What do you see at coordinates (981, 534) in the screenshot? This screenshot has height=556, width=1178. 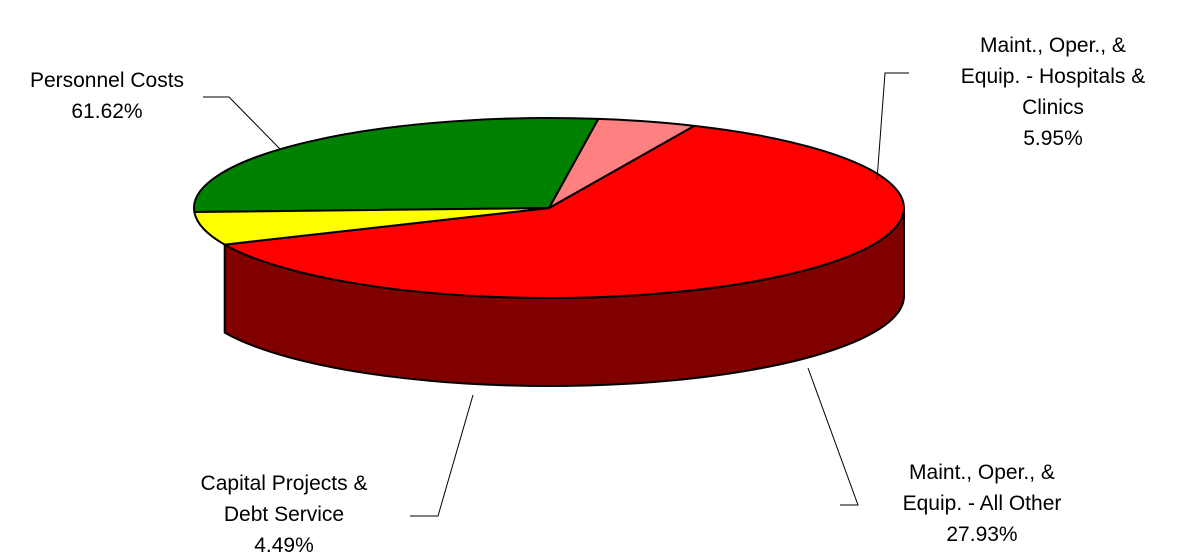 I see `slice-percent: 27.93%` at bounding box center [981, 534].